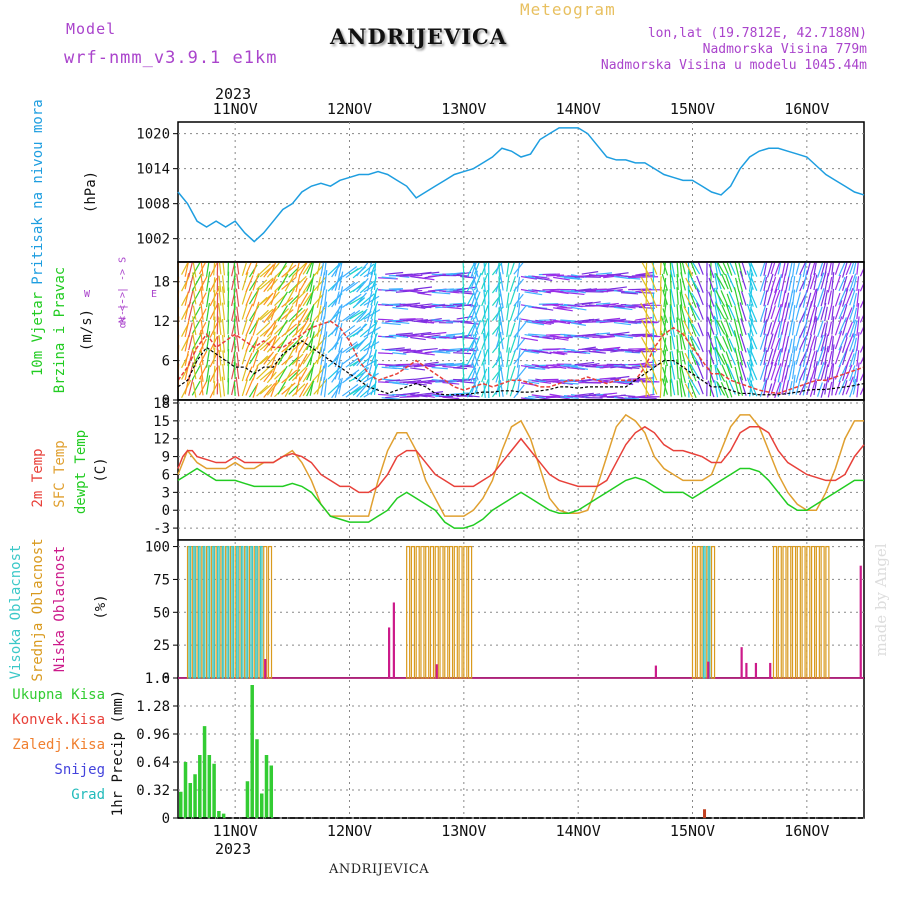 This screenshot has height=900, width=900. I want to click on day-label-bottom: 14NOV, so click(578, 831).